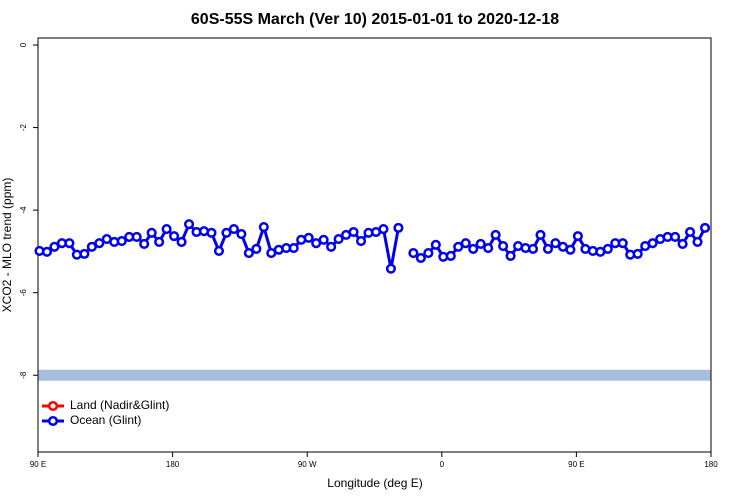  What do you see at coordinates (23, 293) in the screenshot?
I see `y-tick-label: -6` at bounding box center [23, 293].